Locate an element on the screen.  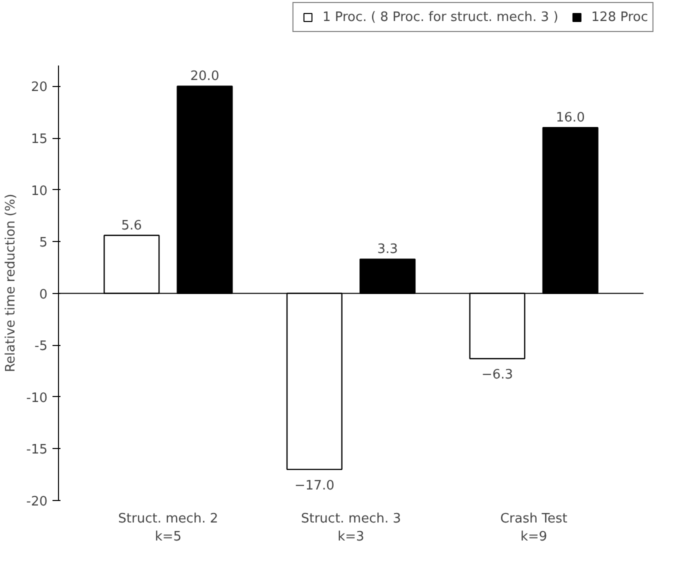
y-tick-label: -20 is located at coordinates (37, 502).